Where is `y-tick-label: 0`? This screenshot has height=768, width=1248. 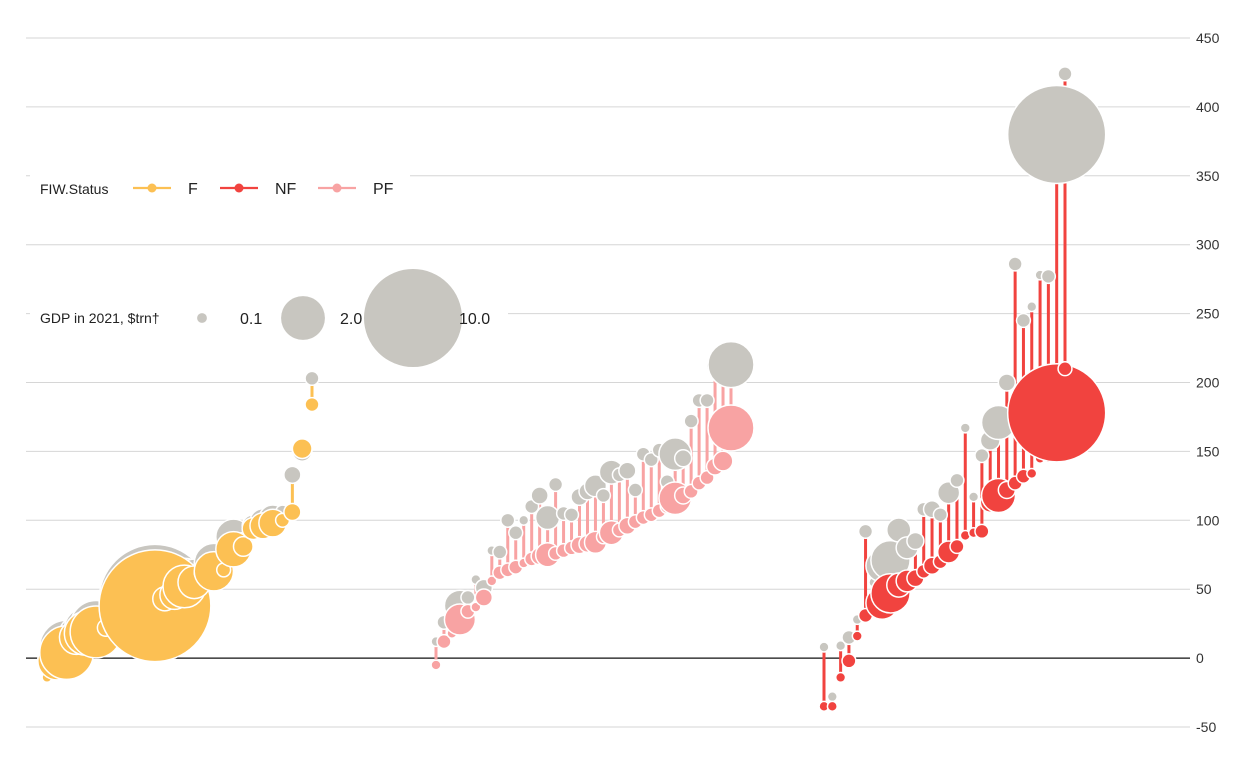
y-tick-label: 0 is located at coordinates (1200, 658).